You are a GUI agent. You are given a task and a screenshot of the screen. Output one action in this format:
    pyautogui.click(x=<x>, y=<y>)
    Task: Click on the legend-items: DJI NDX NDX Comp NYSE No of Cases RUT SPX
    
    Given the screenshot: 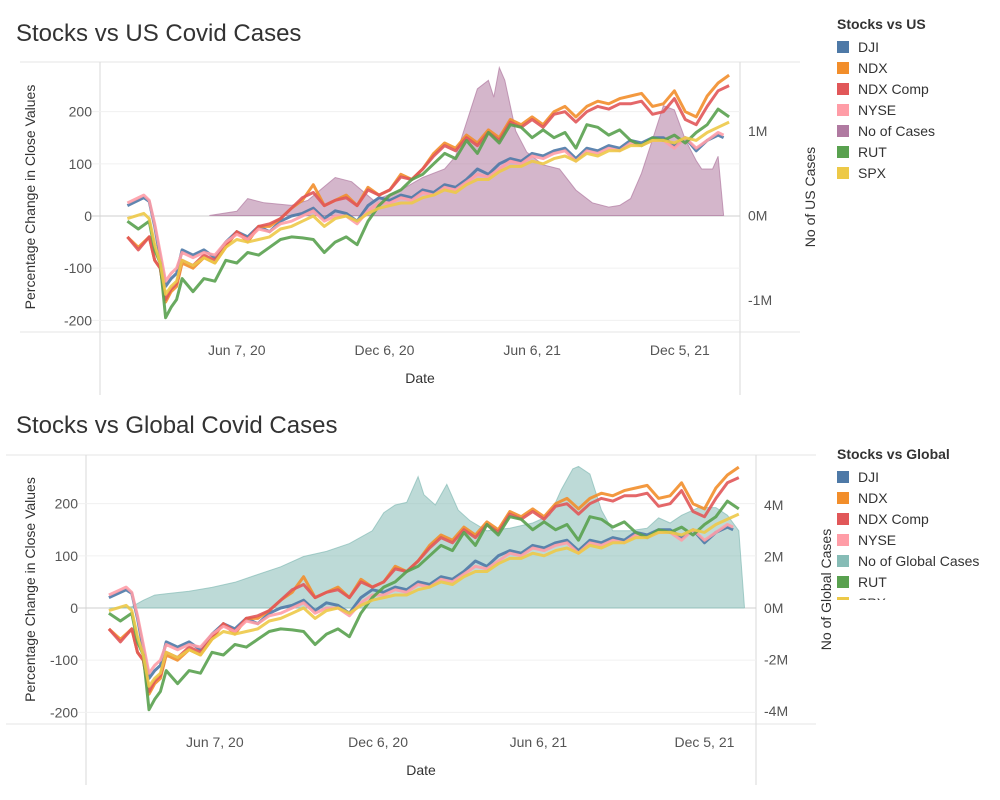 What is the action you would take?
    pyautogui.click(x=886, y=109)
    